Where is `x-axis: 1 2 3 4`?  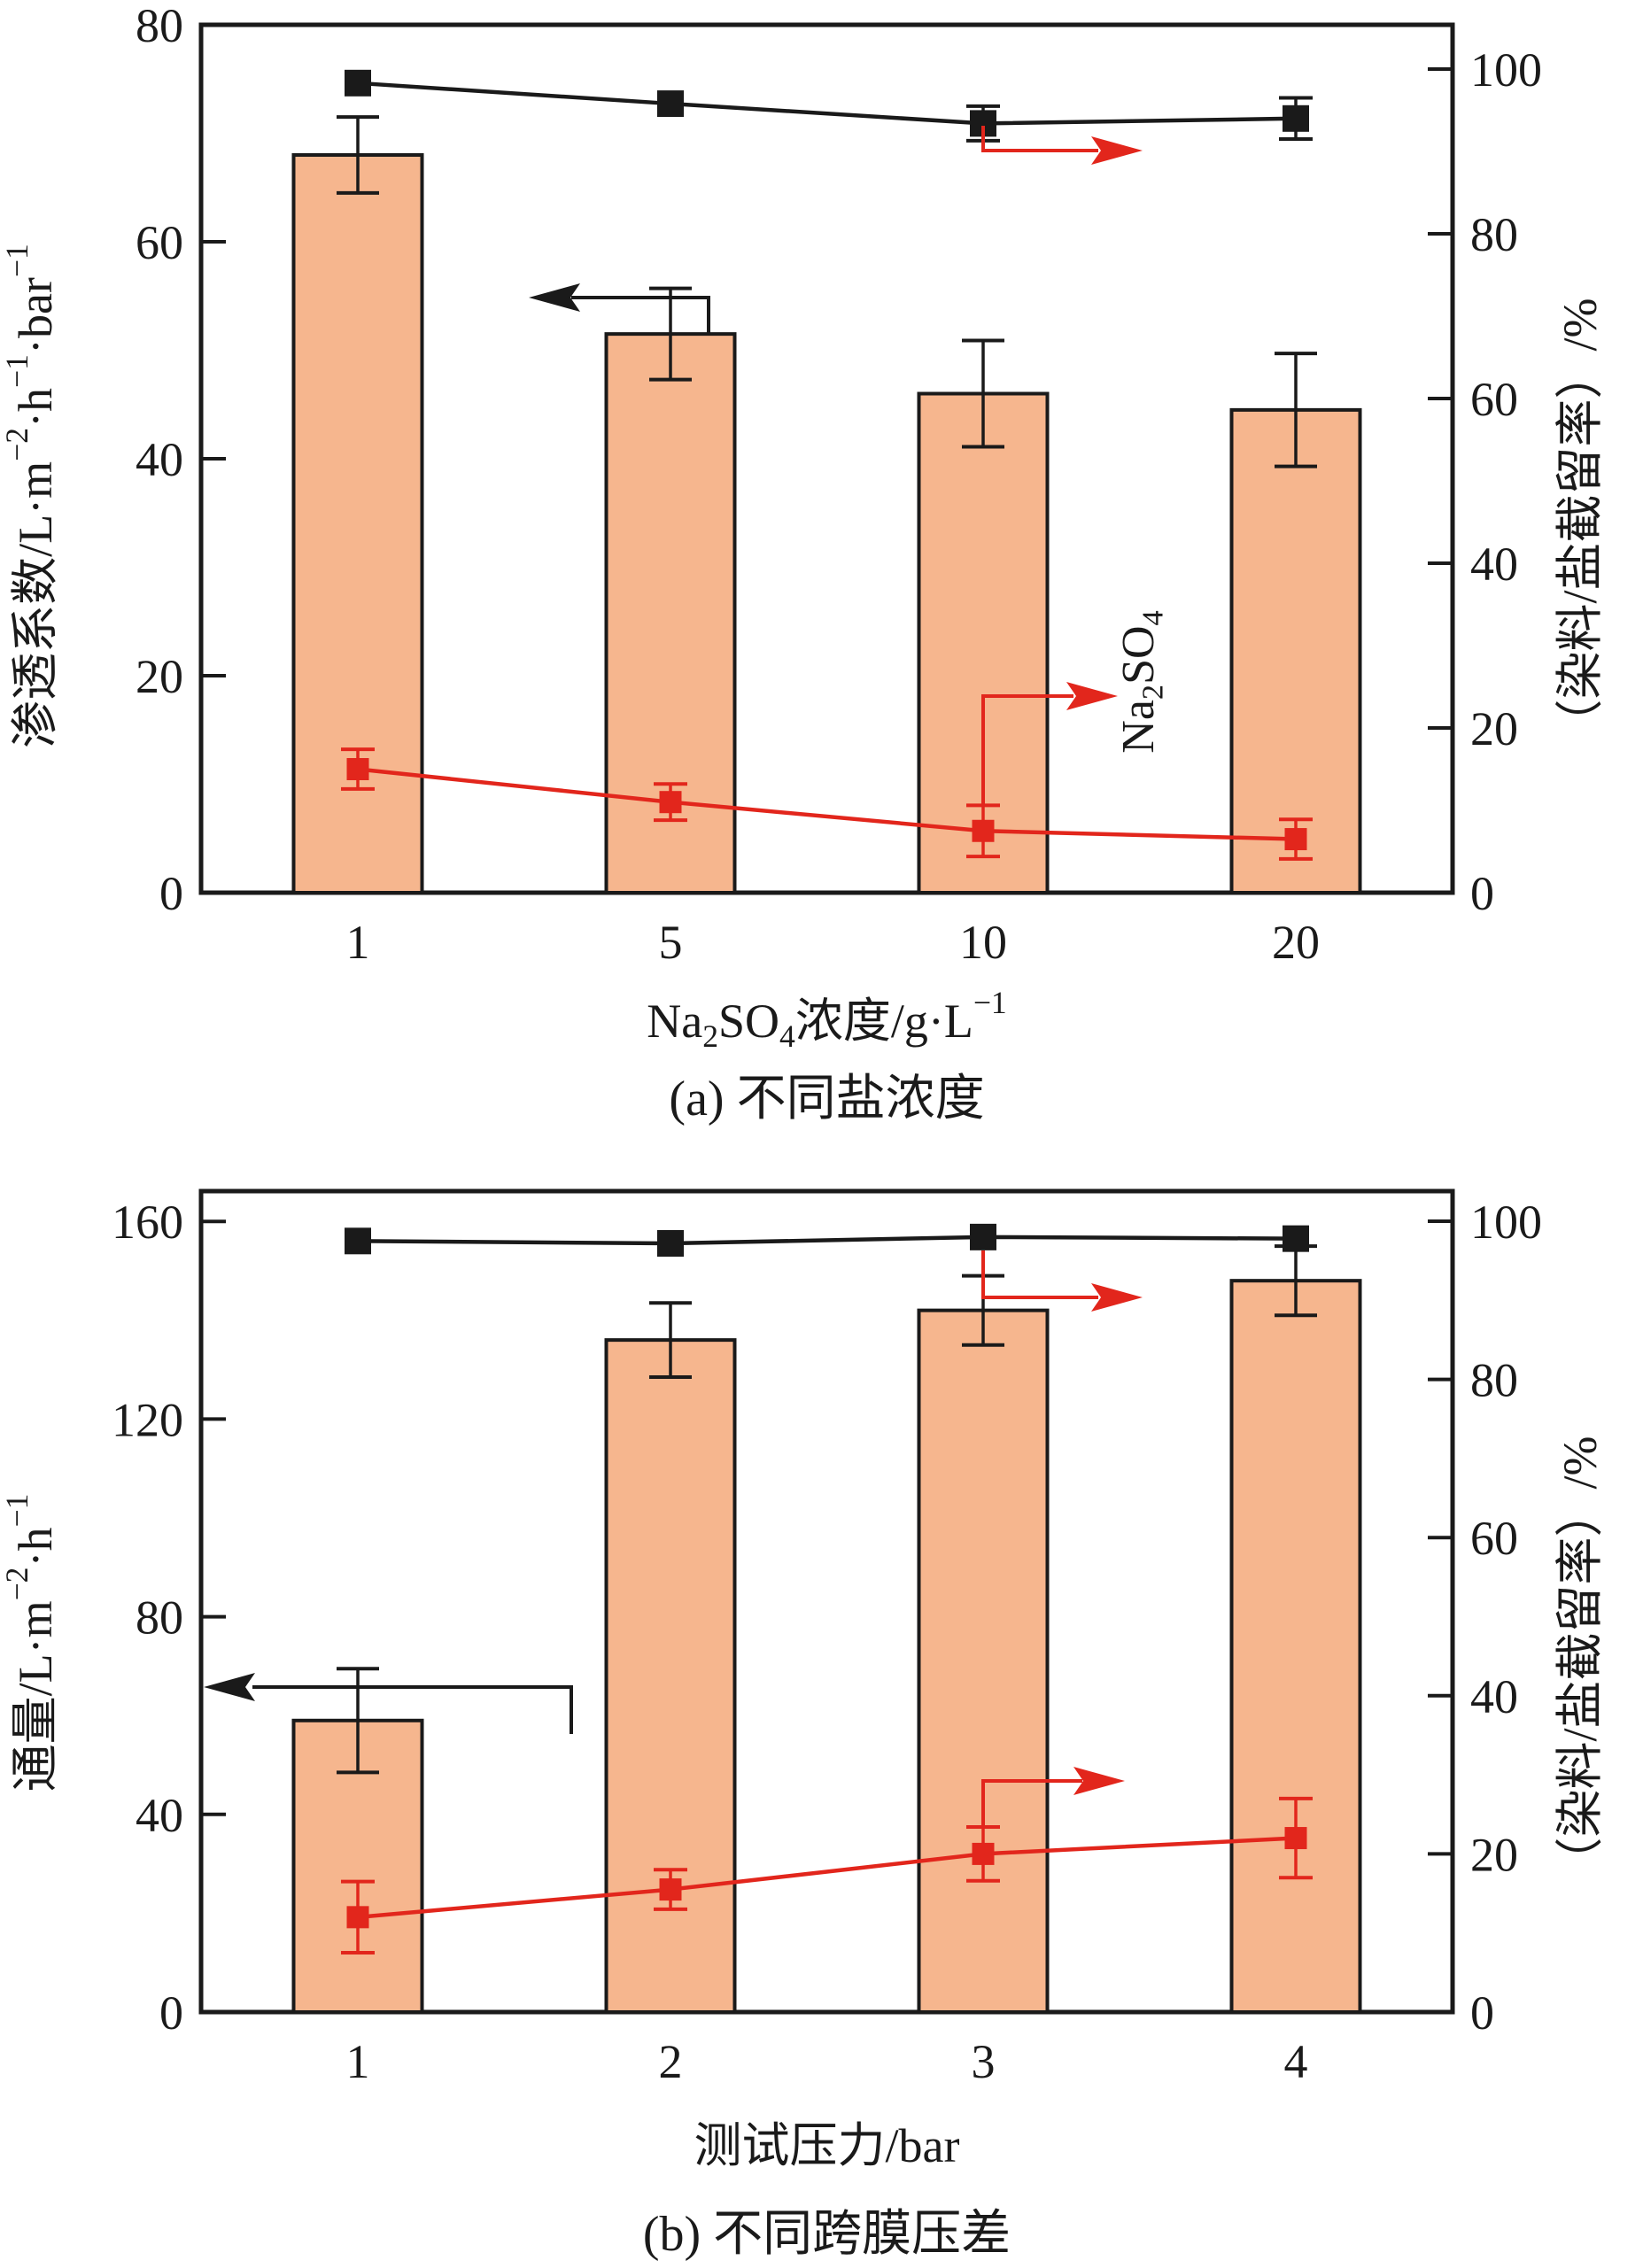 x-axis: 1 2 3 4 is located at coordinates (827, 2061).